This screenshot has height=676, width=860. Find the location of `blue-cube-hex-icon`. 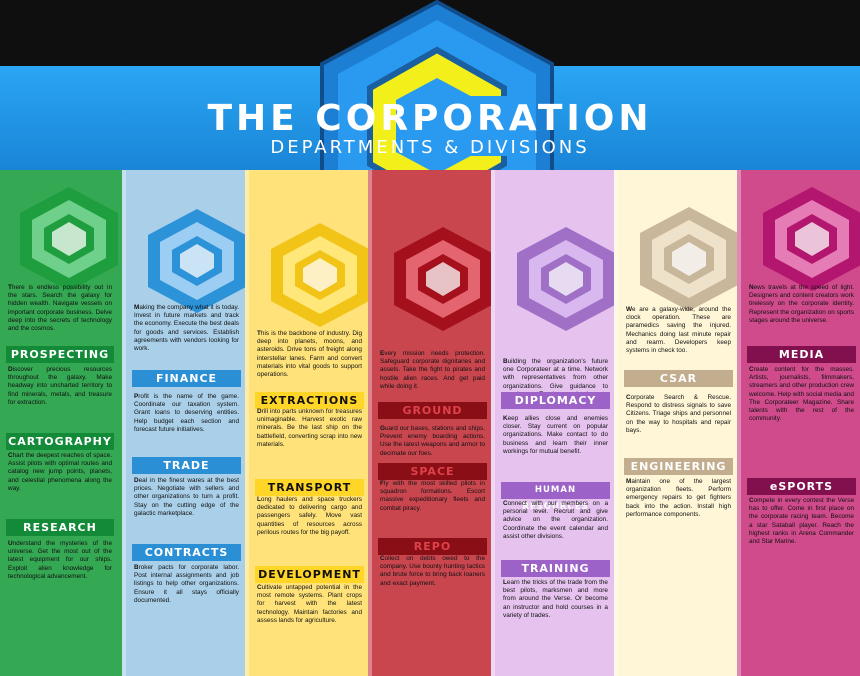

blue-cube-hex-icon is located at coordinates (196, 261).